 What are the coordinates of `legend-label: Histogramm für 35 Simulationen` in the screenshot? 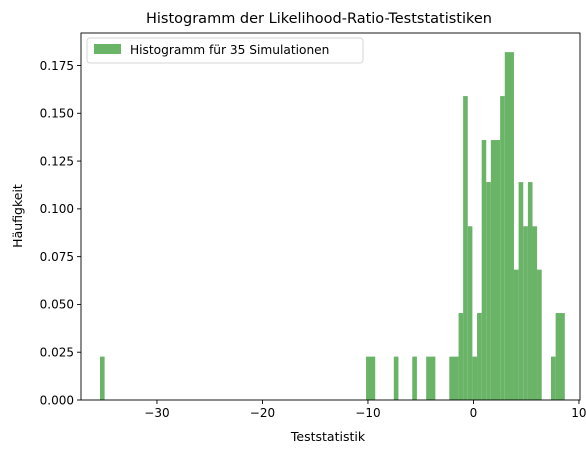 It's located at (229, 50).